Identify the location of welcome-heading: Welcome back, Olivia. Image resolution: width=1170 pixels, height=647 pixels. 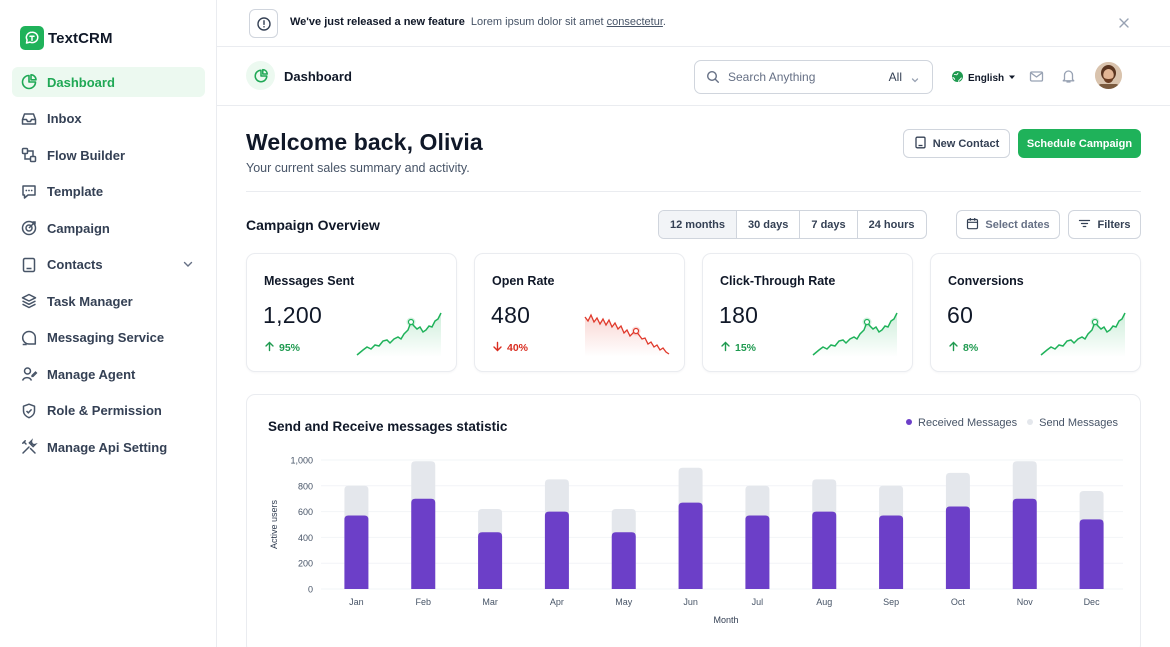
(364, 142).